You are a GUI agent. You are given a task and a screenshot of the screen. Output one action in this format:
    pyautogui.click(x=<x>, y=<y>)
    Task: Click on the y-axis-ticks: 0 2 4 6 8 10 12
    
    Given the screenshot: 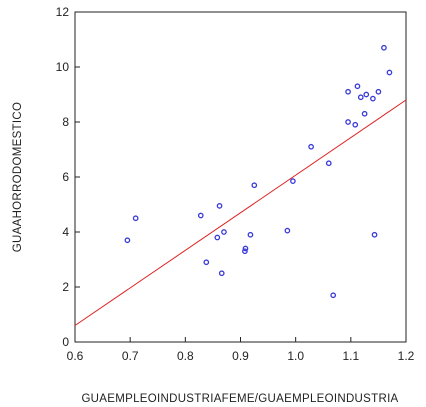 What is the action you would take?
    pyautogui.click(x=68, y=177)
    